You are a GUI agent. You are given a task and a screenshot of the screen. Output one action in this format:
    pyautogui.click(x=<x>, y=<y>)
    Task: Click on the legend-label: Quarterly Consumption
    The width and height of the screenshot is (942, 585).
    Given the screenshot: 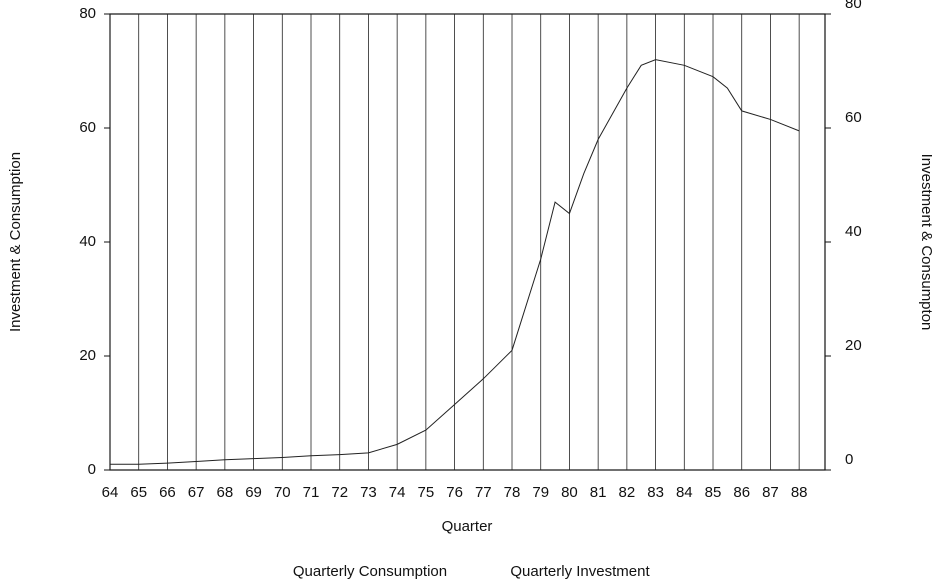 What is the action you would take?
    pyautogui.click(x=370, y=571)
    